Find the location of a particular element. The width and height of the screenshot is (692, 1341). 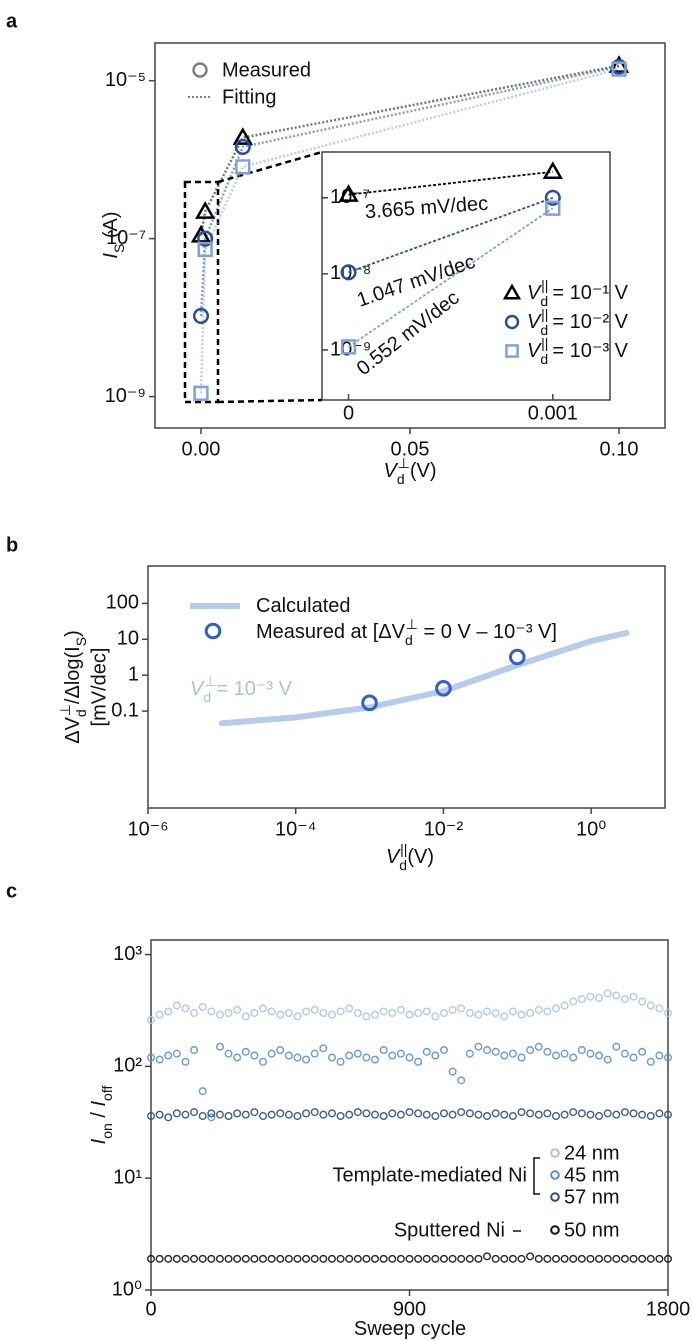

legend-marker is located at coordinates (555, 1153).